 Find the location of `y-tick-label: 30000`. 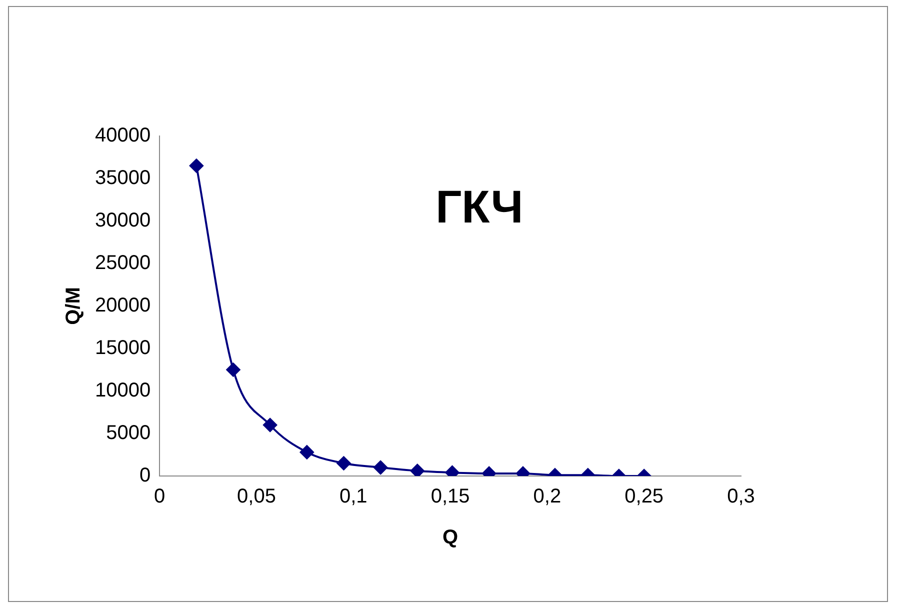

y-tick-label: 30000 is located at coordinates (122, 221).